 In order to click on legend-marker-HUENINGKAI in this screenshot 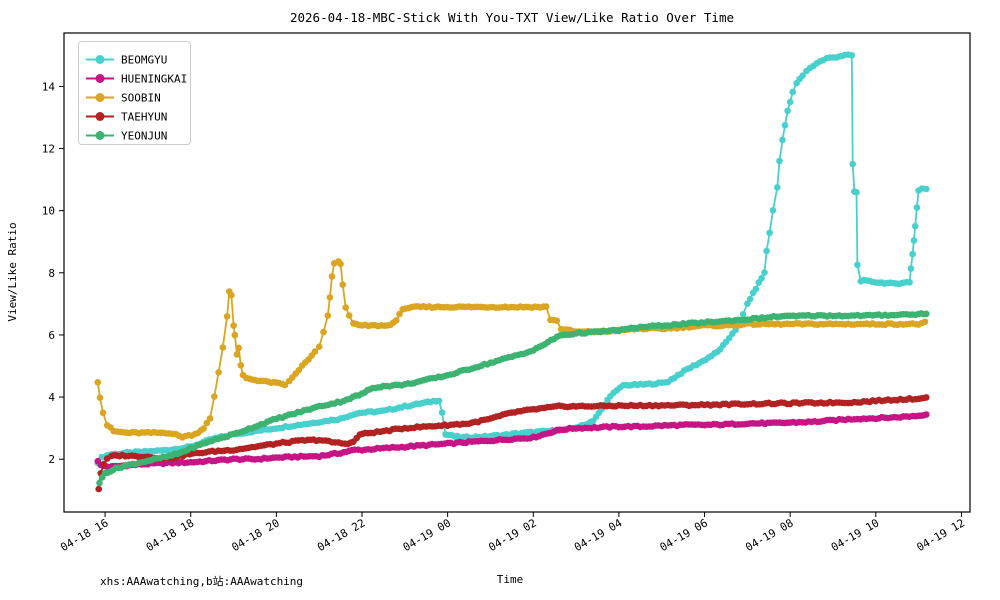, I will do `click(100, 78)`.